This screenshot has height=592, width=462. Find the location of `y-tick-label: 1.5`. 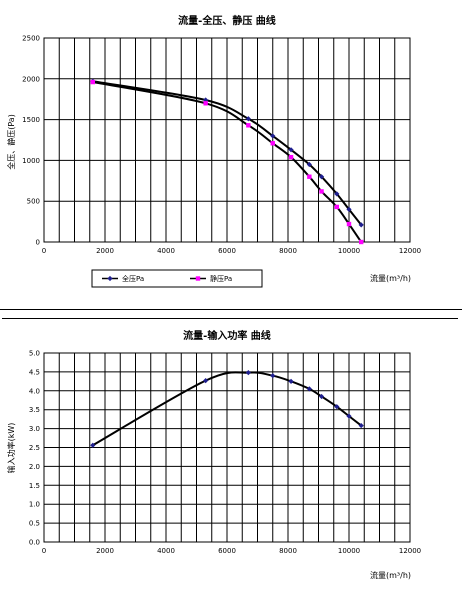

y-tick-label: 1.5 is located at coordinates (34, 486).